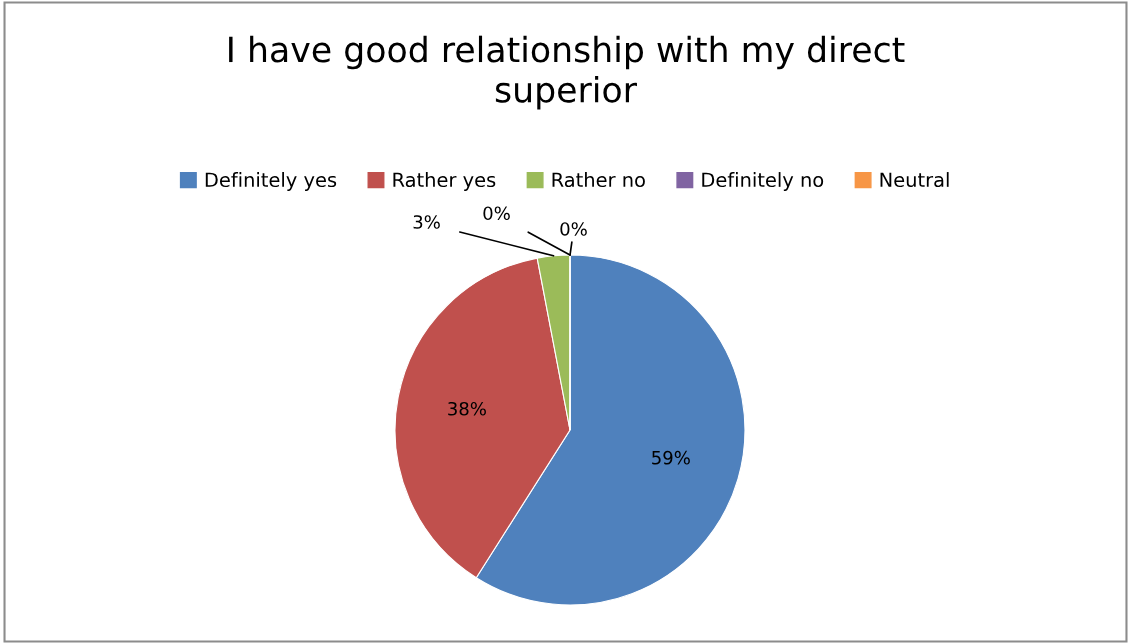 Image resolution: width=1131 pixels, height=644 pixels. What do you see at coordinates (671, 457) in the screenshot?
I see `data-label: 59%` at bounding box center [671, 457].